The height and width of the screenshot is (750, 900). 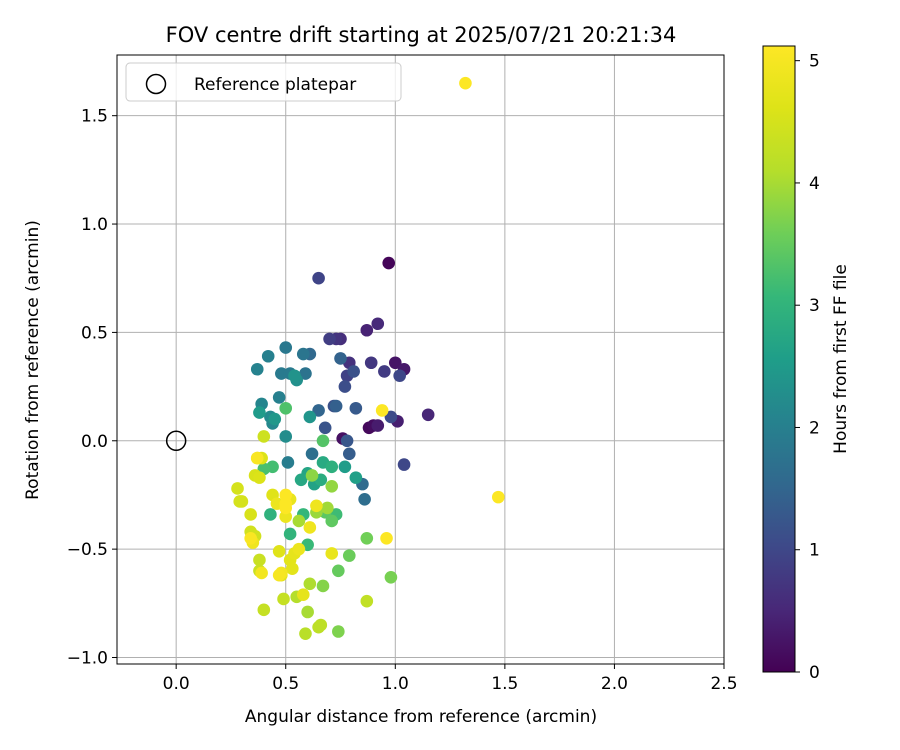 I want to click on y-tick-label: 1.5, so click(x=94, y=117).